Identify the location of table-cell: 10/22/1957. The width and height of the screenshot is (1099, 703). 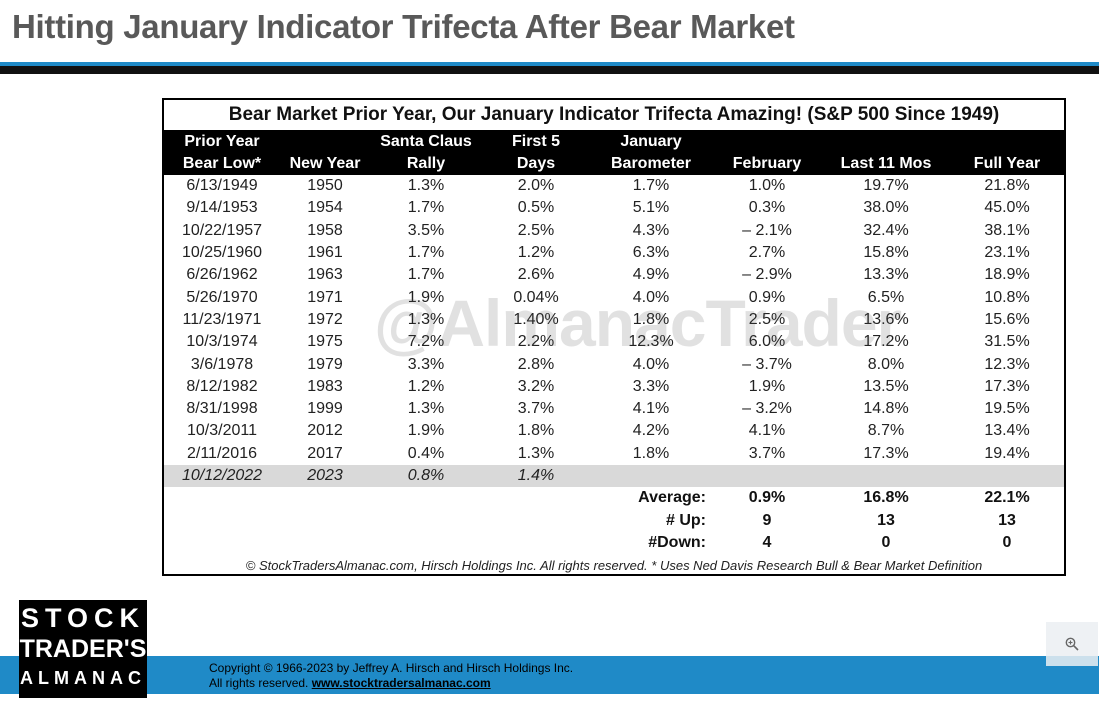
(222, 230).